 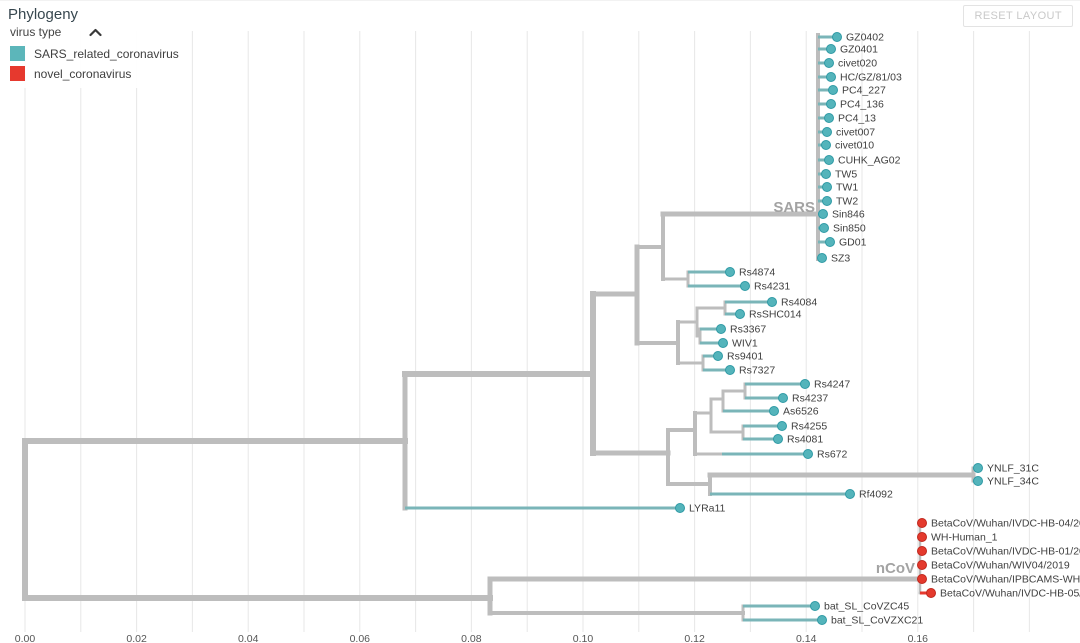 I want to click on axis-tick-label: 0.10, so click(x=583, y=638).